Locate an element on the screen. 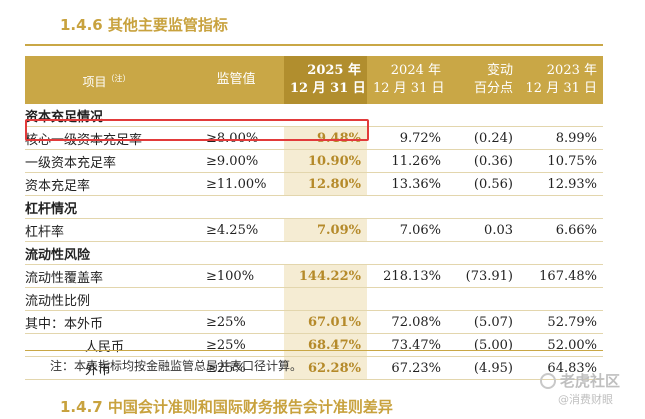  group-row: 资本充足情况 is located at coordinates (314, 115).